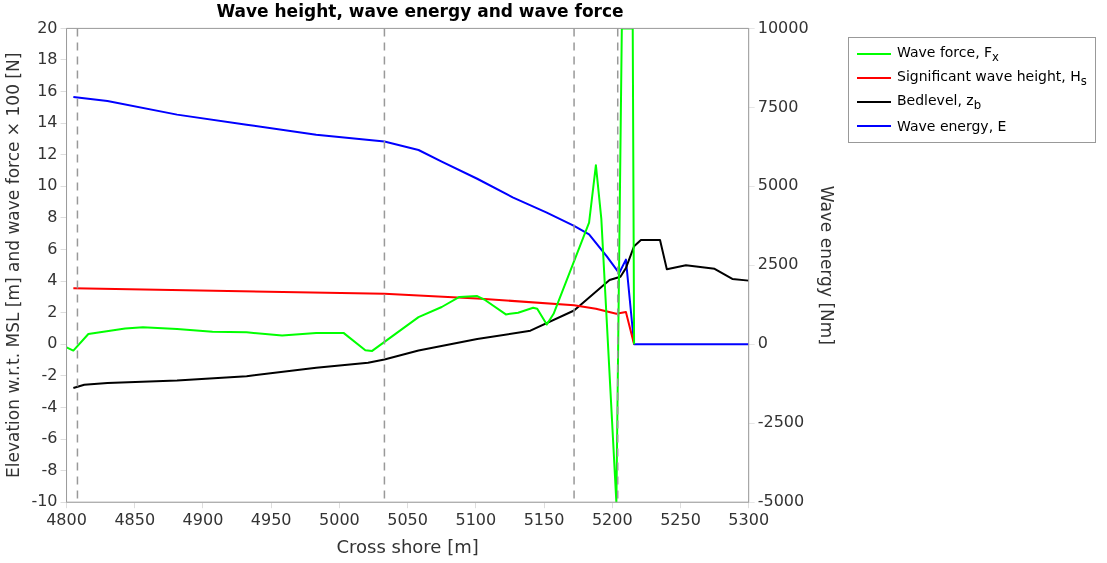 This screenshot has height=563, width=1107. I want to click on x-tick-label: 5250, so click(680, 519).